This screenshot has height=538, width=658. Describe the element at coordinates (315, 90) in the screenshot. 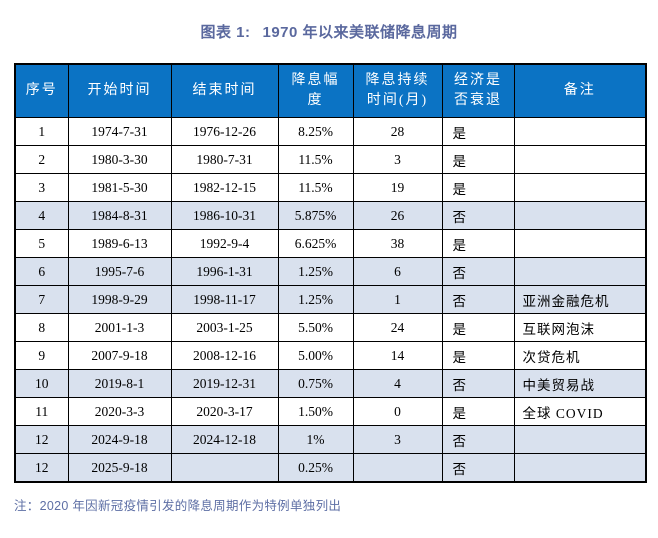

I see `col-header-magnitude: 降息幅 度` at that location.